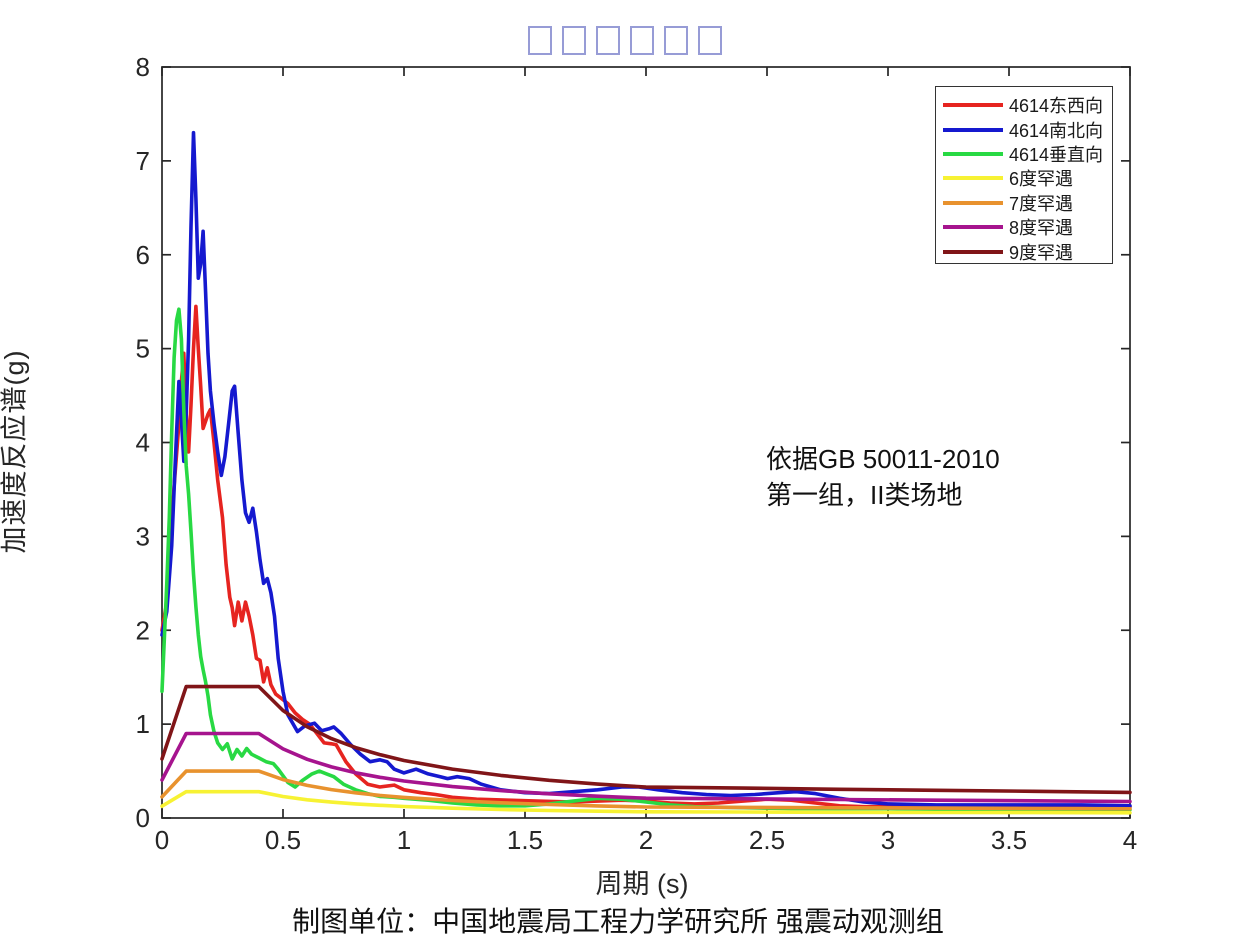  I want to click on legend-item-1: 4614南北向, so click(1024, 129).